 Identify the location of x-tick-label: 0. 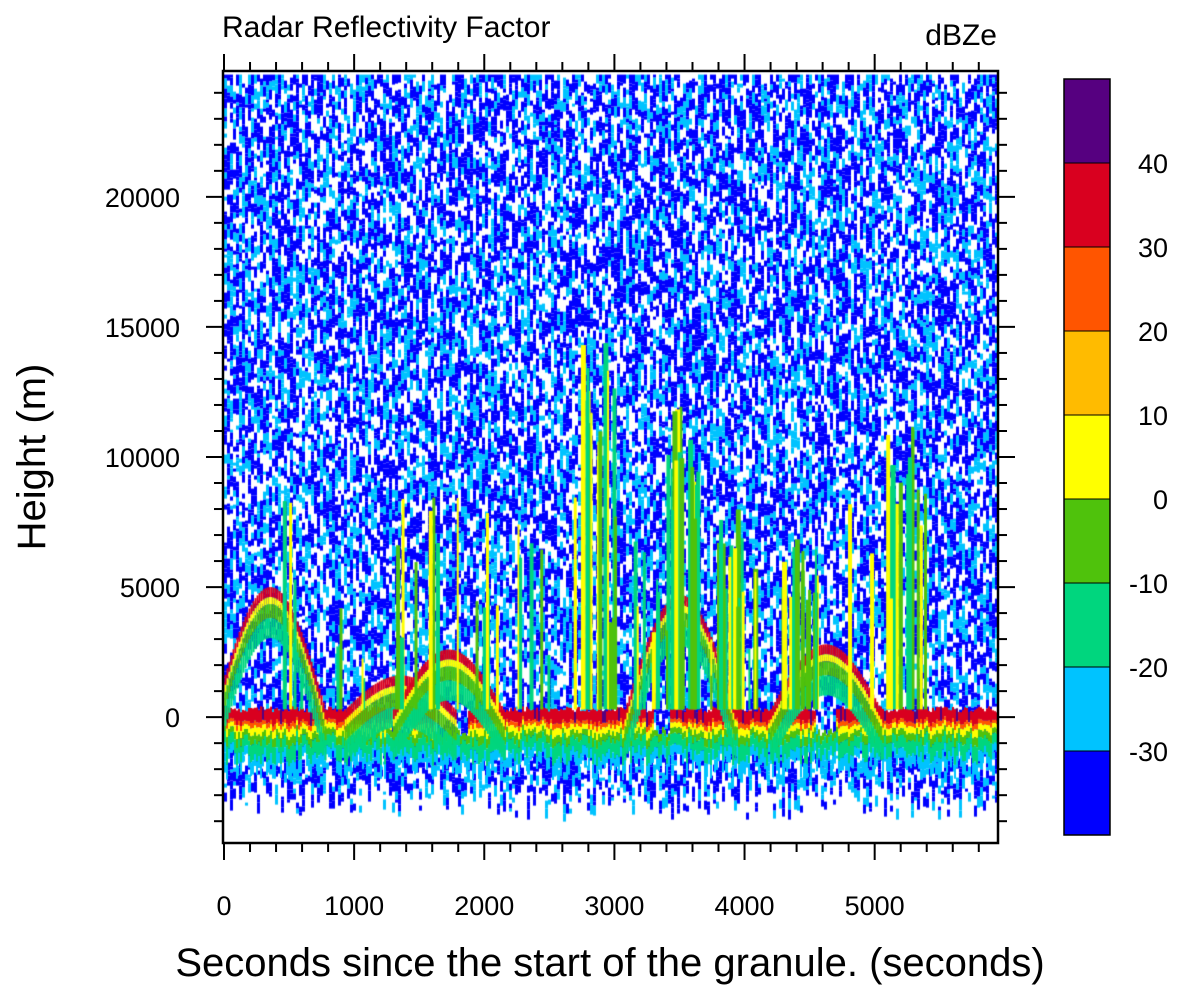
(223, 906).